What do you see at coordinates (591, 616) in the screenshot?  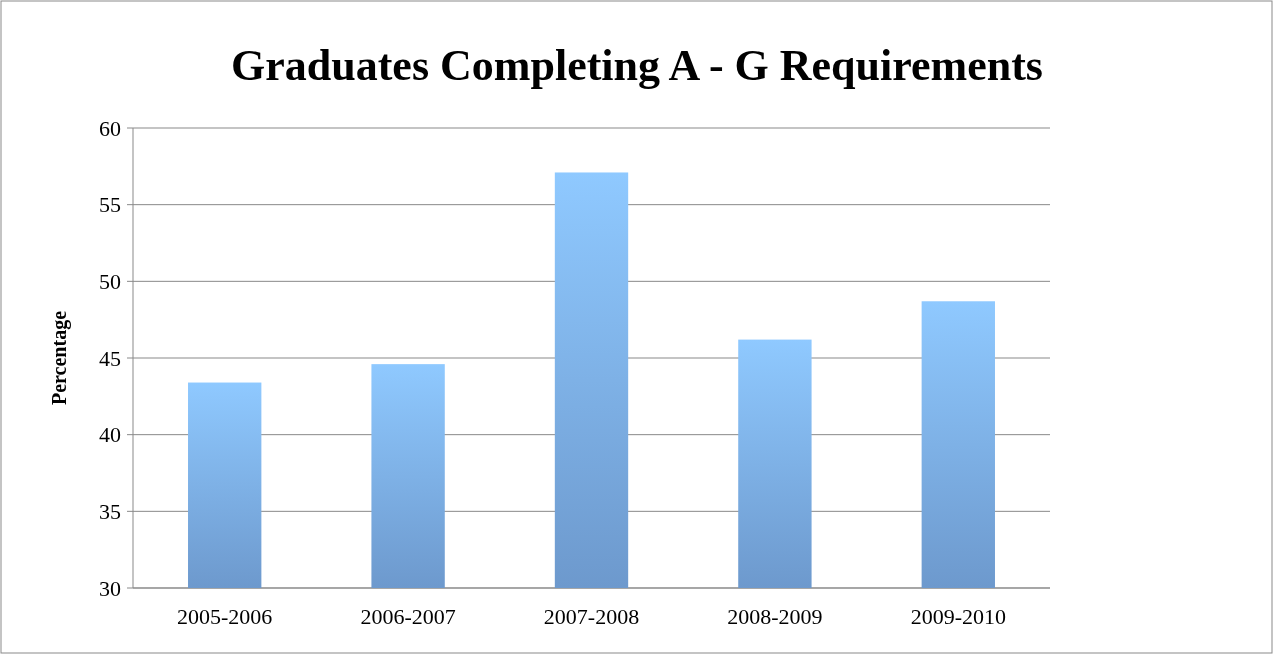 I see `x-tick-label: 2007-2008` at bounding box center [591, 616].